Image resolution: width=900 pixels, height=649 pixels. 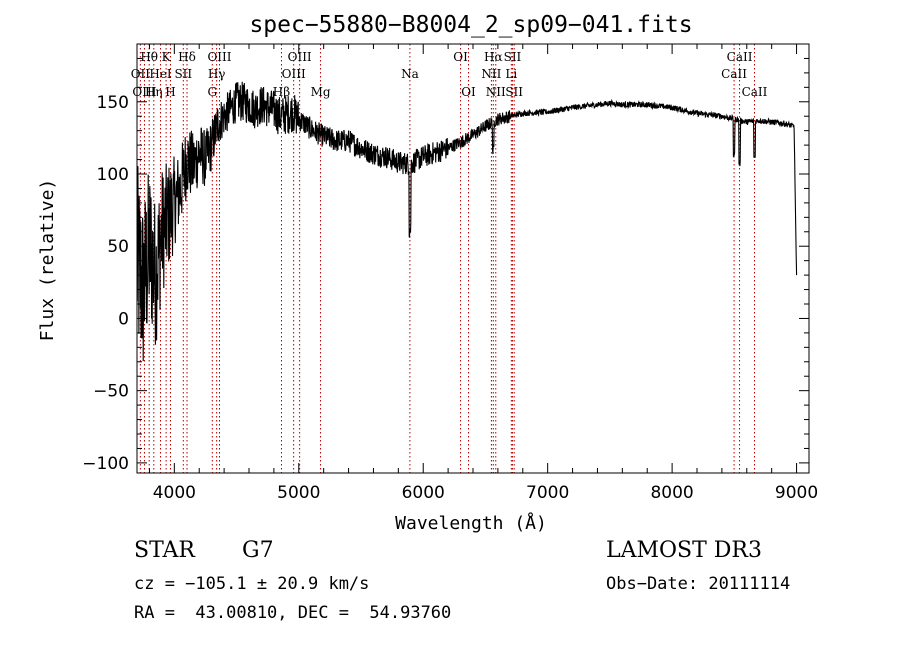 What do you see at coordinates (468, 92) in the screenshot?
I see `line-label-18: OI` at bounding box center [468, 92].